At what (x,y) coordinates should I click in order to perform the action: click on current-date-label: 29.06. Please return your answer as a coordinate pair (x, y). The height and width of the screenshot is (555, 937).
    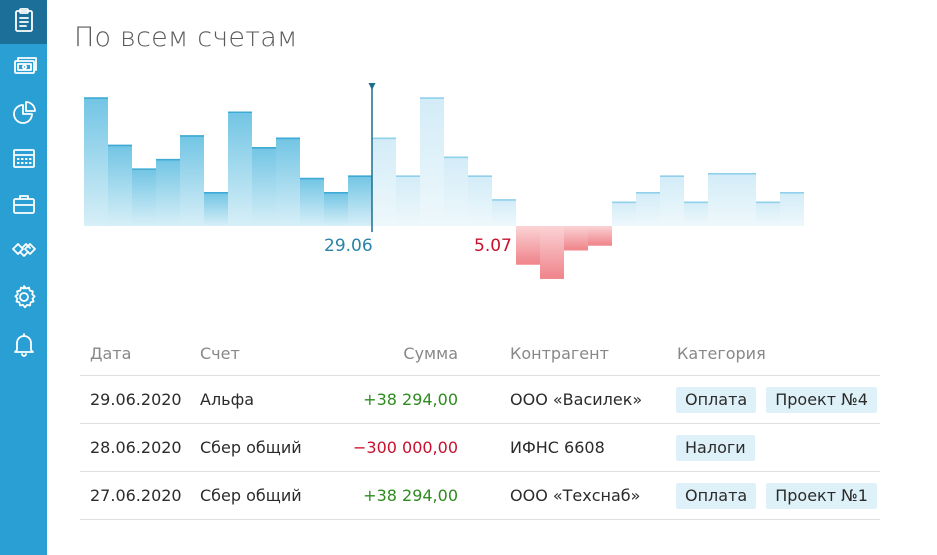
    Looking at the image, I should click on (348, 246).